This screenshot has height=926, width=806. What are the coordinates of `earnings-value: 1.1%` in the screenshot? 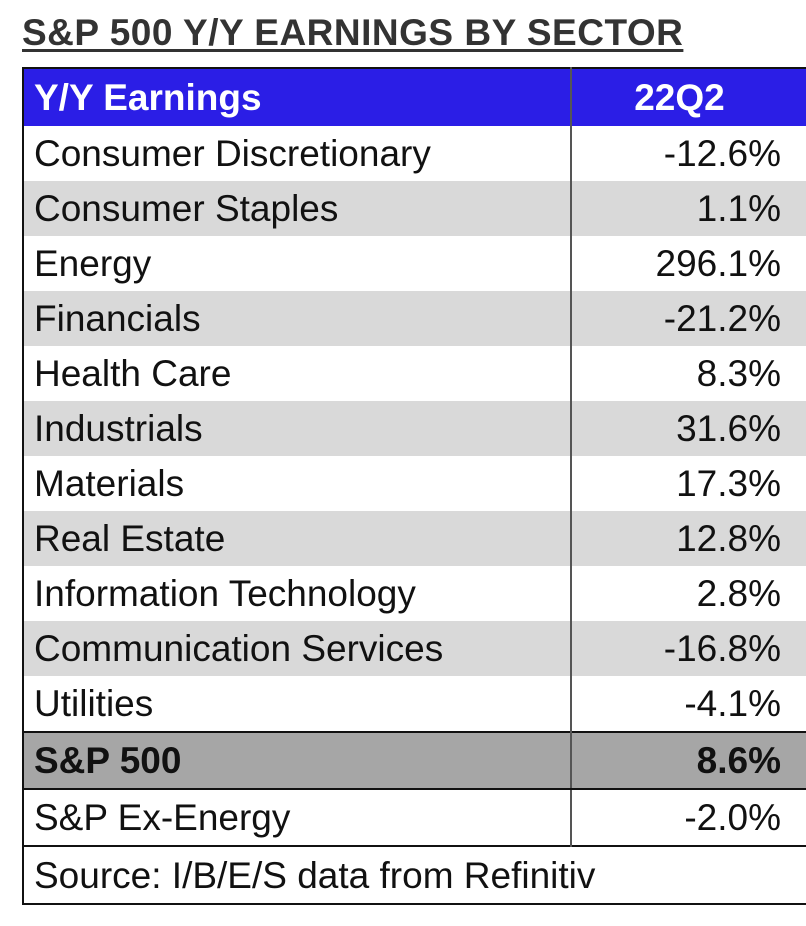 It's located at (688, 208).